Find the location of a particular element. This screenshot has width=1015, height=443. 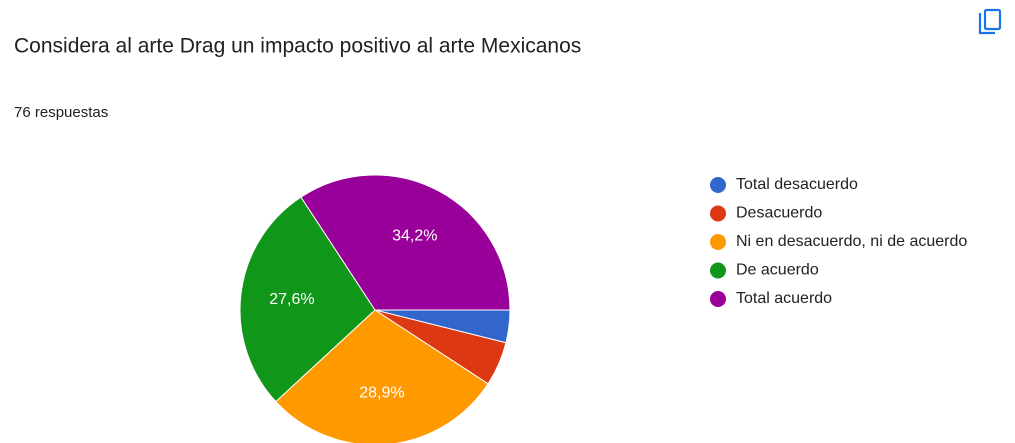

legend-label: Total desacuerdo is located at coordinates (797, 184).